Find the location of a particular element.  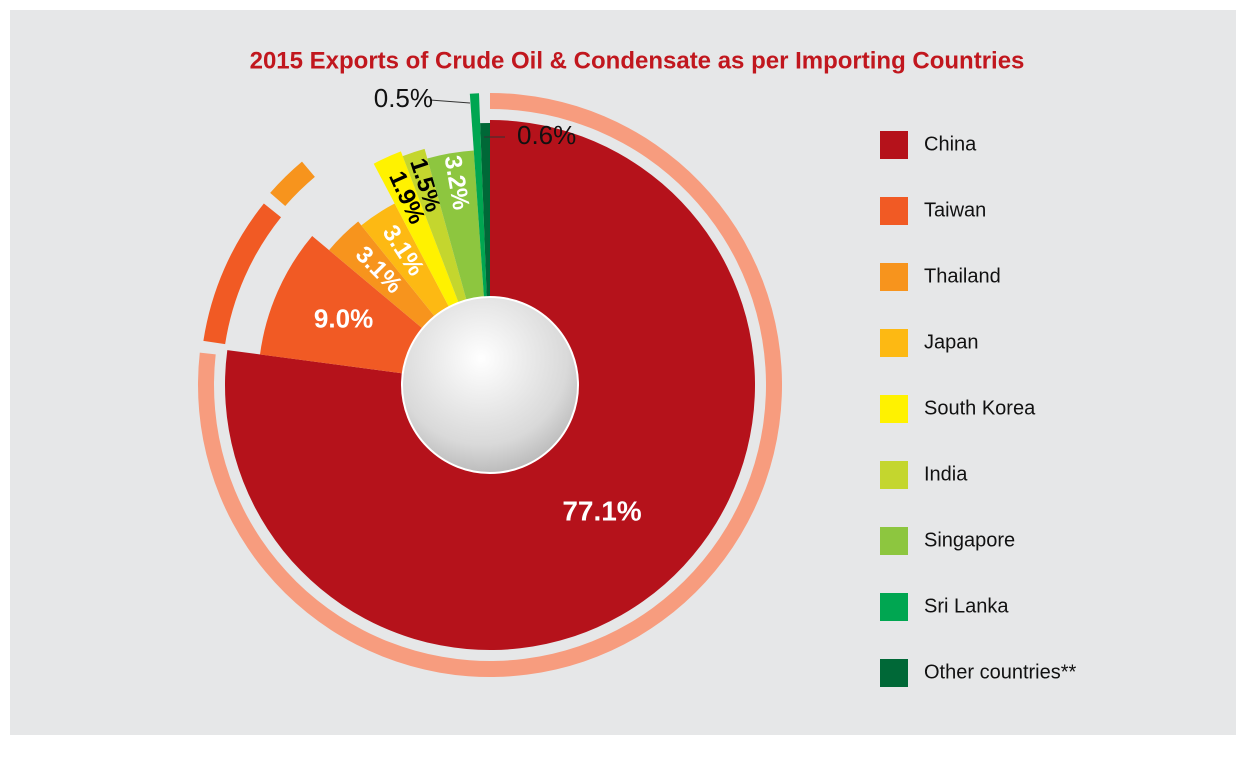

data-label: 77.1% is located at coordinates (601, 510).